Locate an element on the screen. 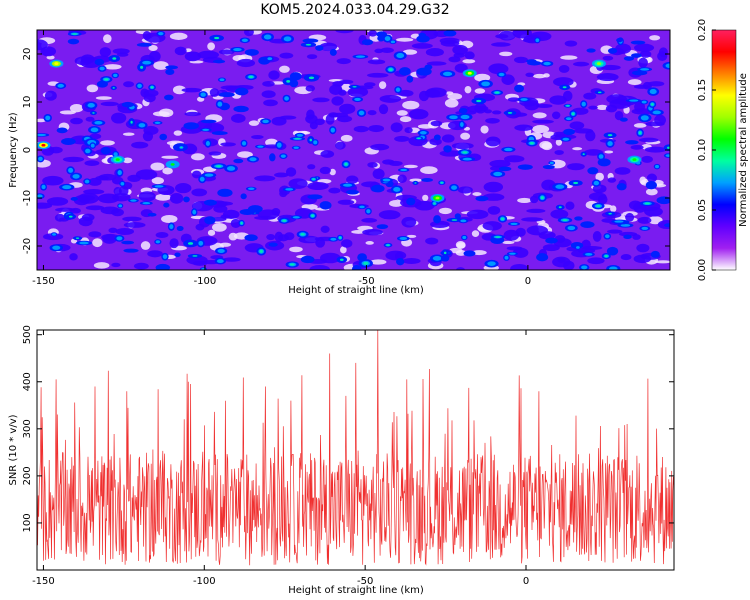  snr-x-tick-label-3: 0 is located at coordinates (526, 581).